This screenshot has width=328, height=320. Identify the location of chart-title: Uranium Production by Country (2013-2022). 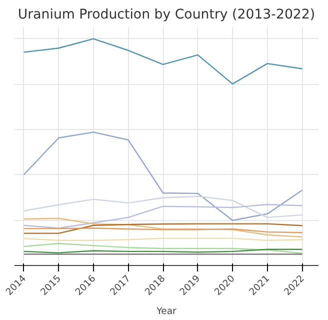
(167, 15).